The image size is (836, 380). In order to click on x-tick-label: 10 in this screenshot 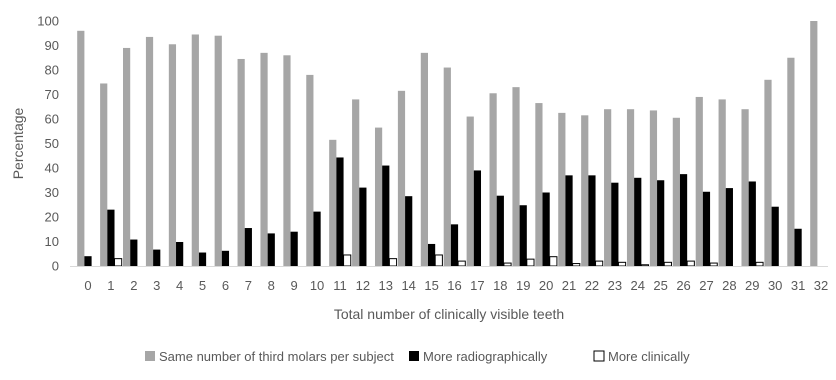, I will do `click(317, 285)`.